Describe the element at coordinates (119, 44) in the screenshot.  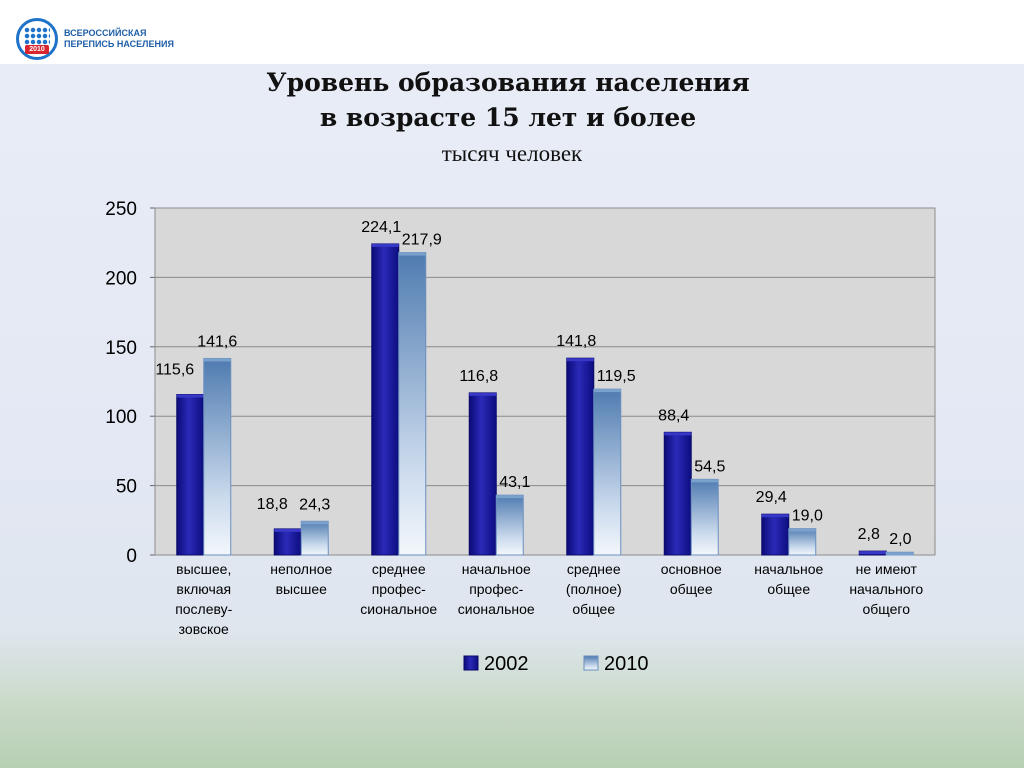
I see `logo-line-2: ПЕРЕПИСЬ НАСЕЛЕНИЯ` at that location.